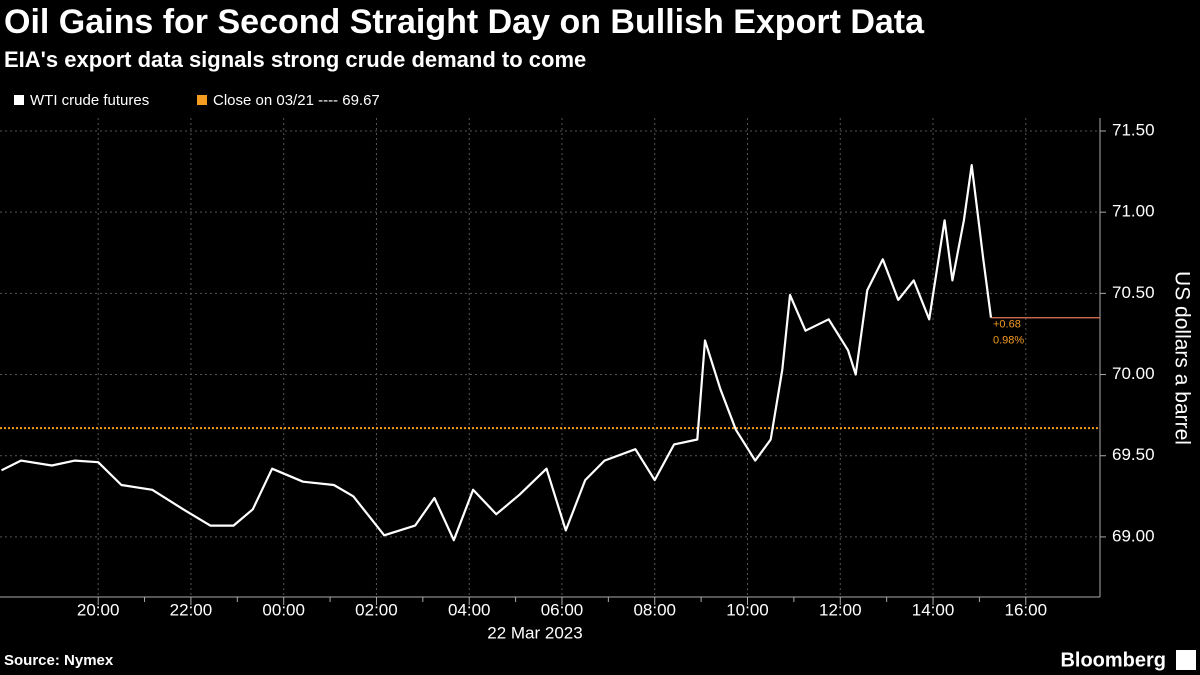 This screenshot has width=1200, height=675. Describe the element at coordinates (840, 609) in the screenshot. I see `x-tick-label: 12:00` at that location.